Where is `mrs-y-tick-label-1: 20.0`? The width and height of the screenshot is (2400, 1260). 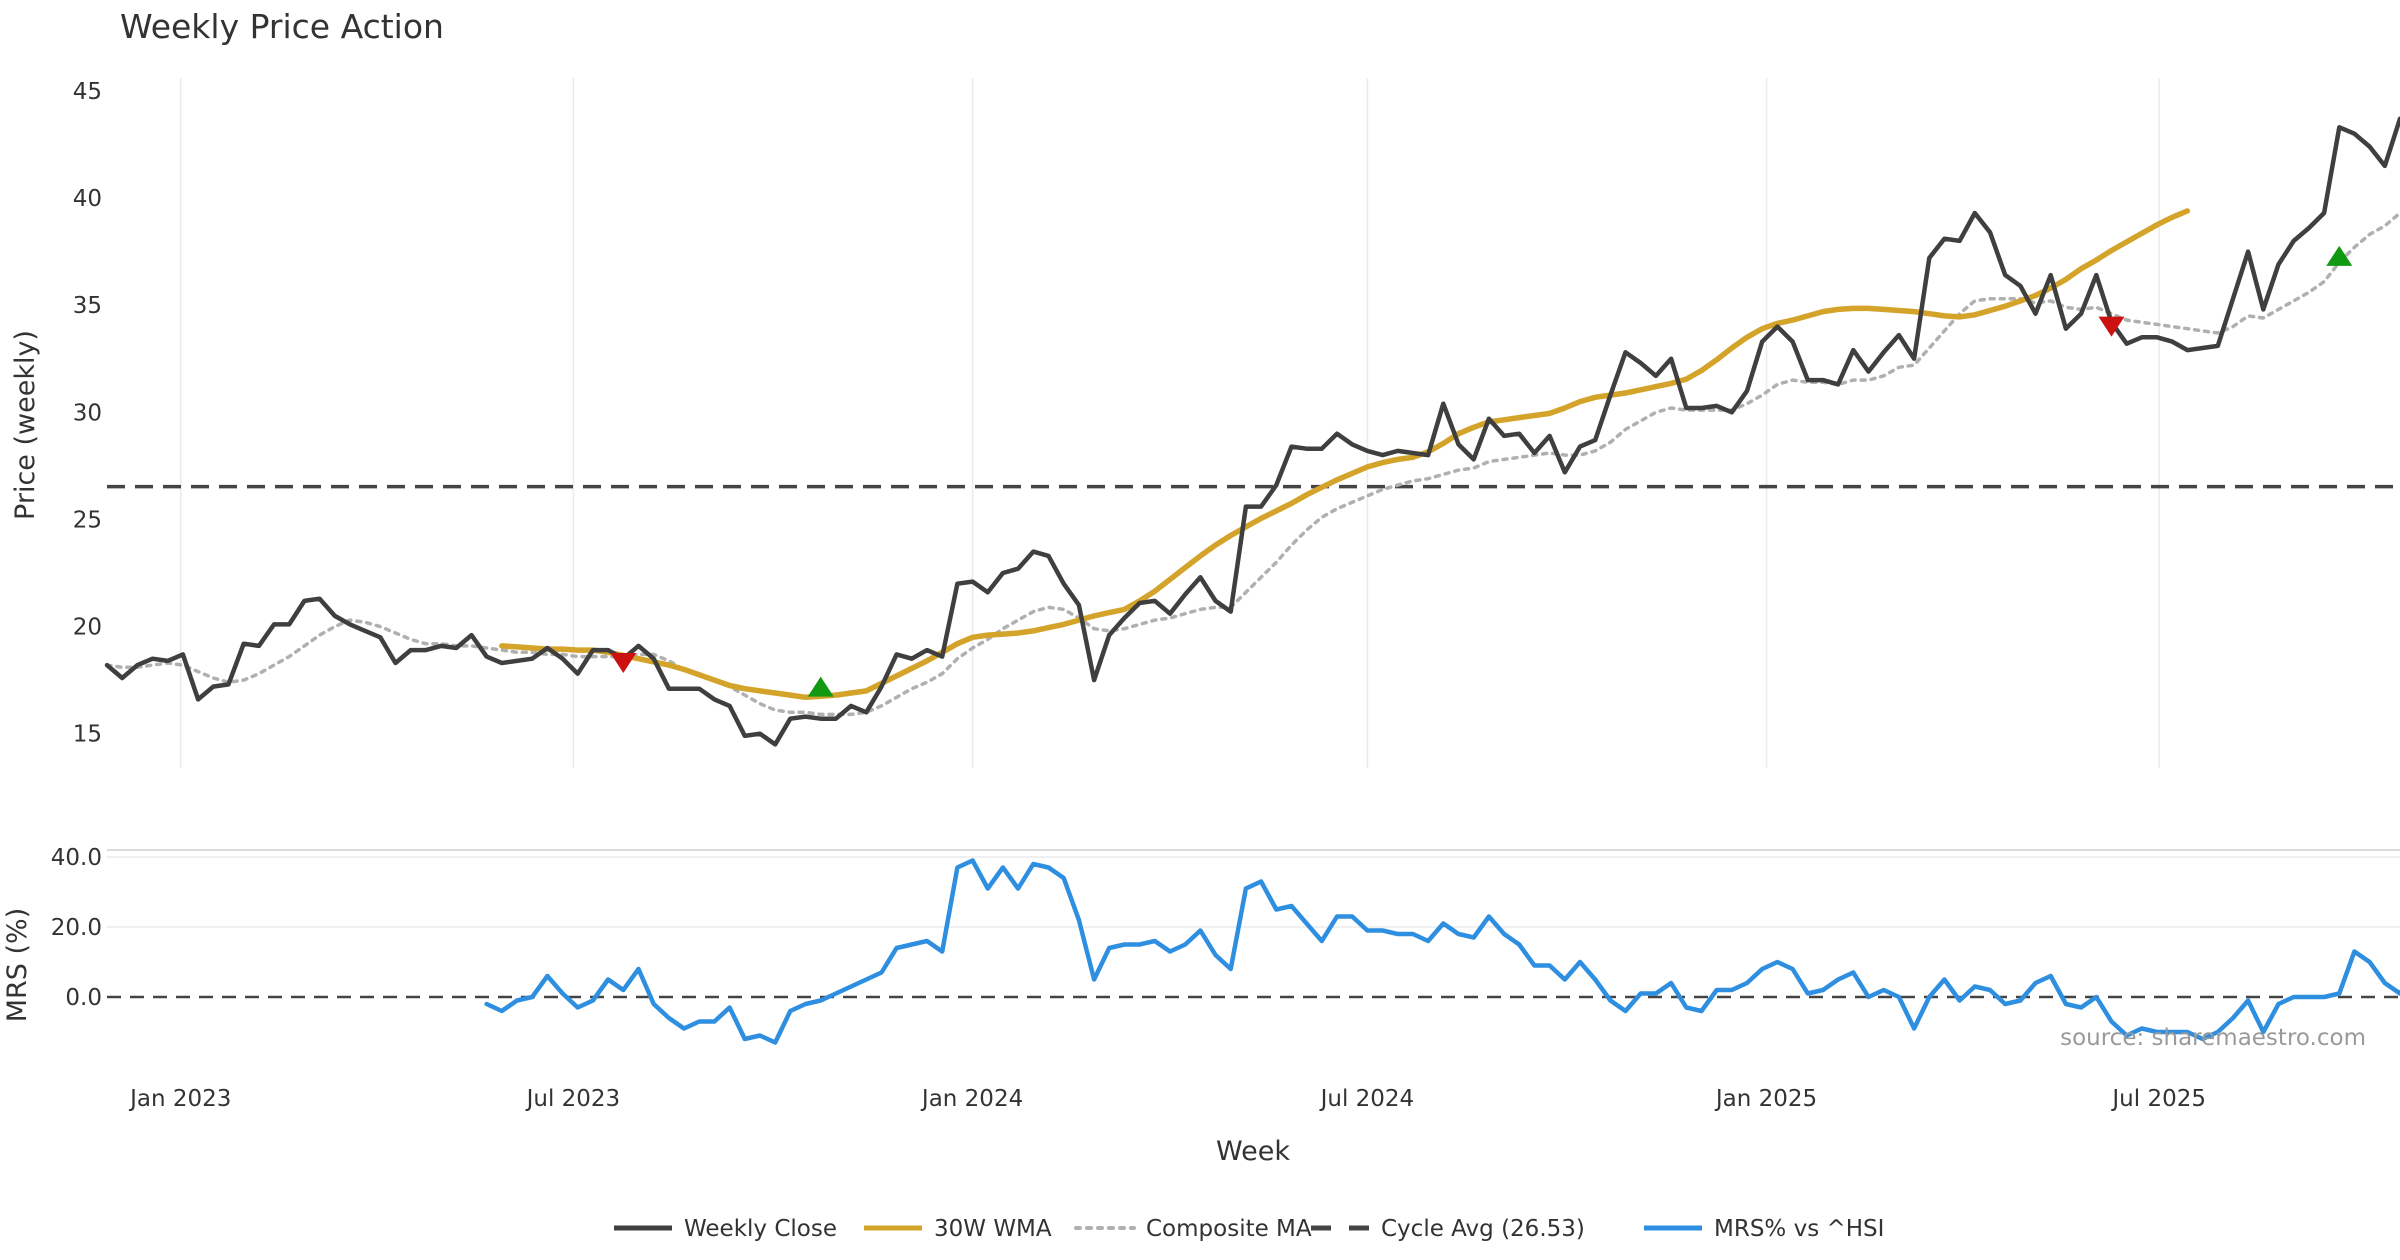
mrs-y-tick-label-1: 20.0 is located at coordinates (76, 928).